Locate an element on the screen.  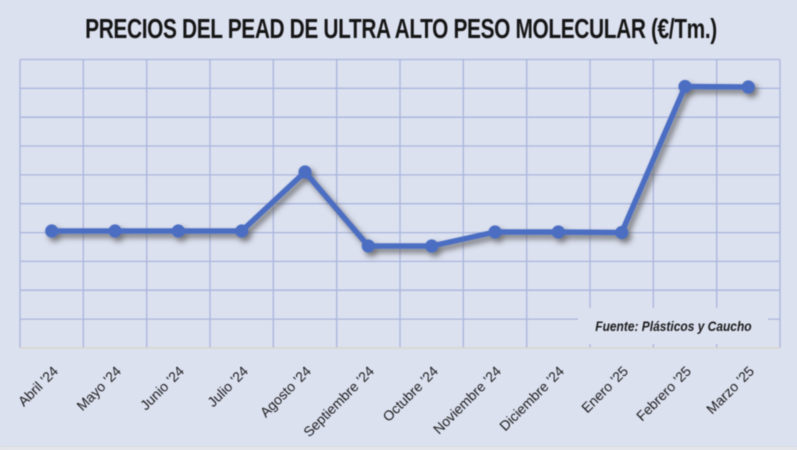
svg-text: Febrero '25 is located at coordinates (663, 393).